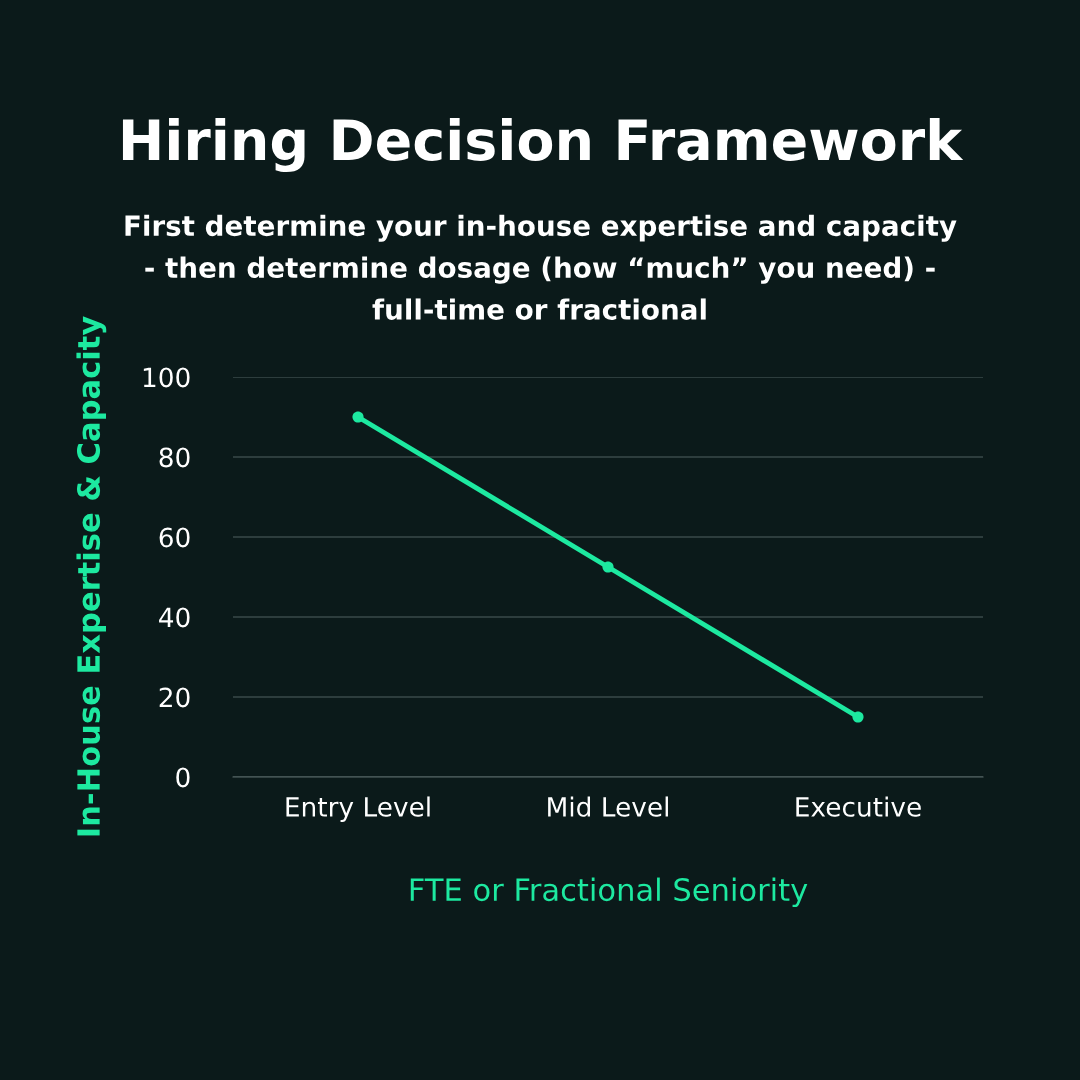 The height and width of the screenshot is (1080, 1080). Describe the element at coordinates (541, 267) in the screenshot. I see `chart-subtitle: First determine your in-house expertise and capacity - then determine dosage (how “much” you need) - full-time or fractional` at that location.